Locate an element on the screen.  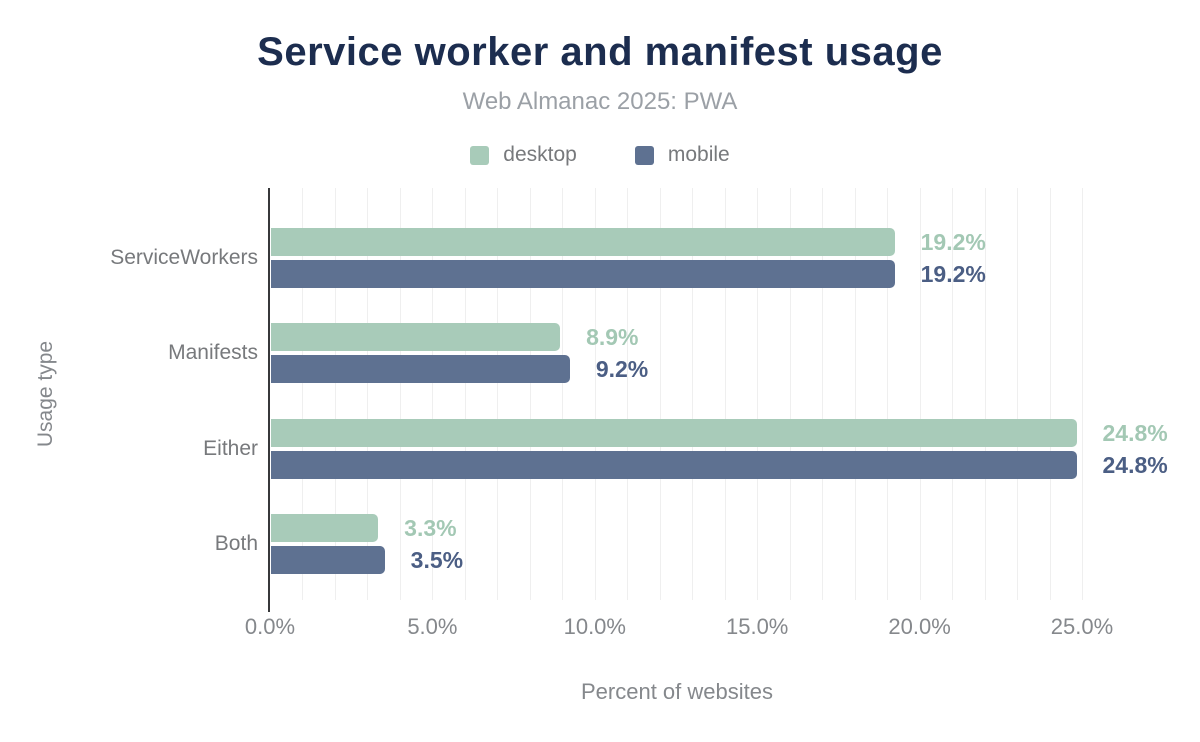
value-label-mobile-Either: 24.8% is located at coordinates (1135, 464).